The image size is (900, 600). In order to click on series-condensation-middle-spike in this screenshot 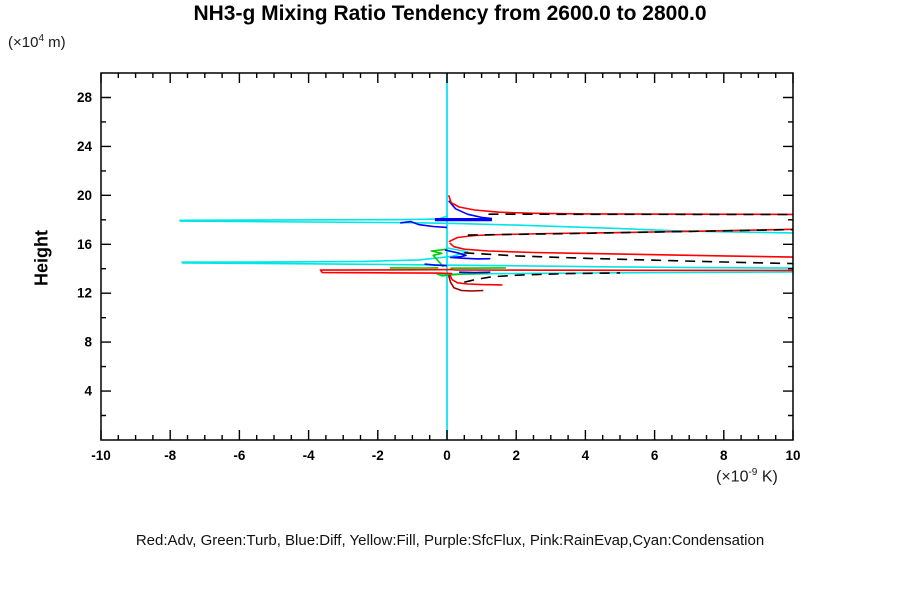, I will do `click(487, 258)`.